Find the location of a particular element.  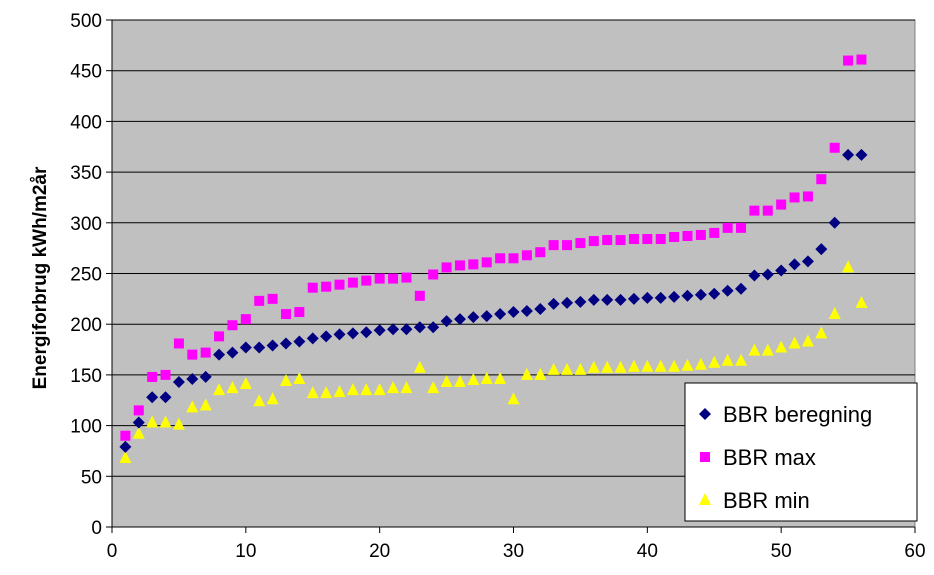

x-tick-label: 30 is located at coordinates (513, 551).